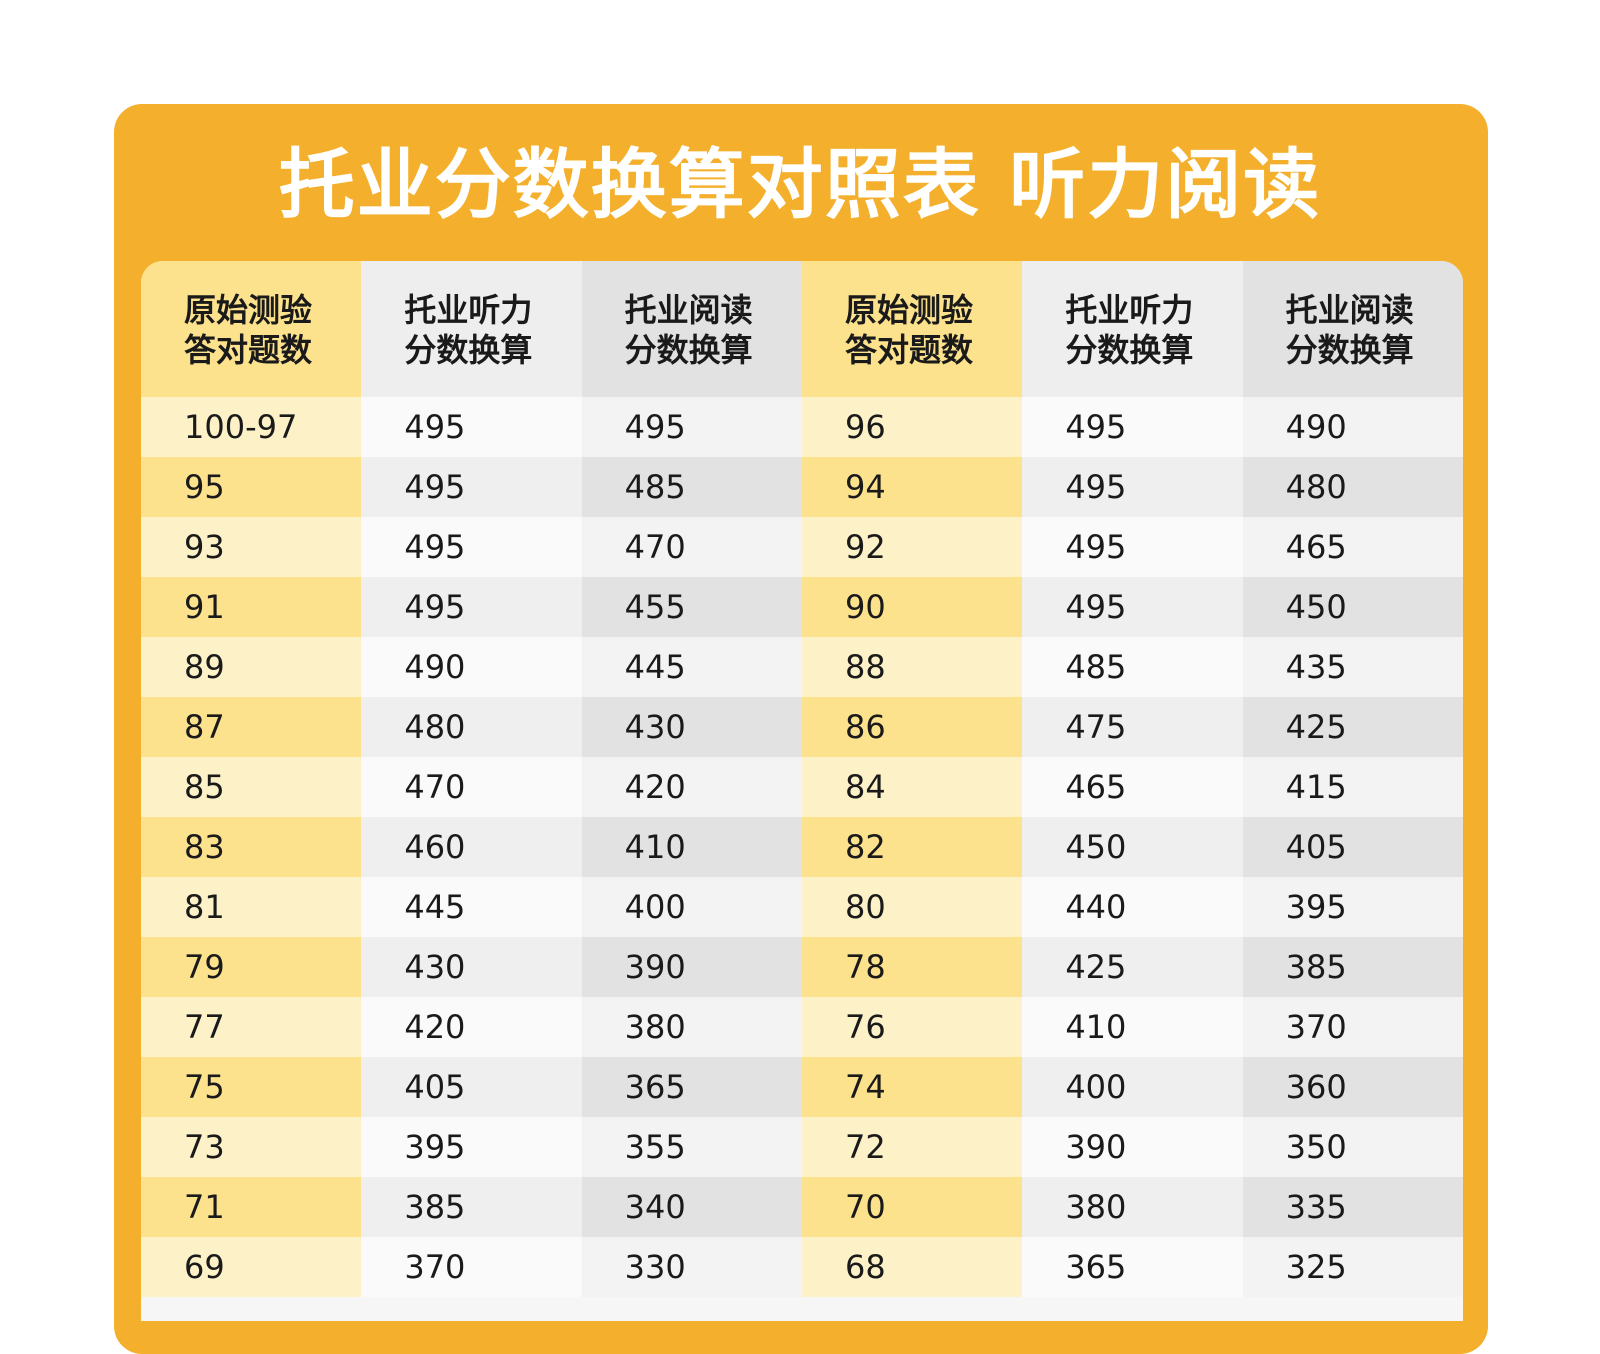 This screenshot has height=1354, width=1600. Describe the element at coordinates (1352, 607) in the screenshot. I see `cell-reading-2: 450` at that location.